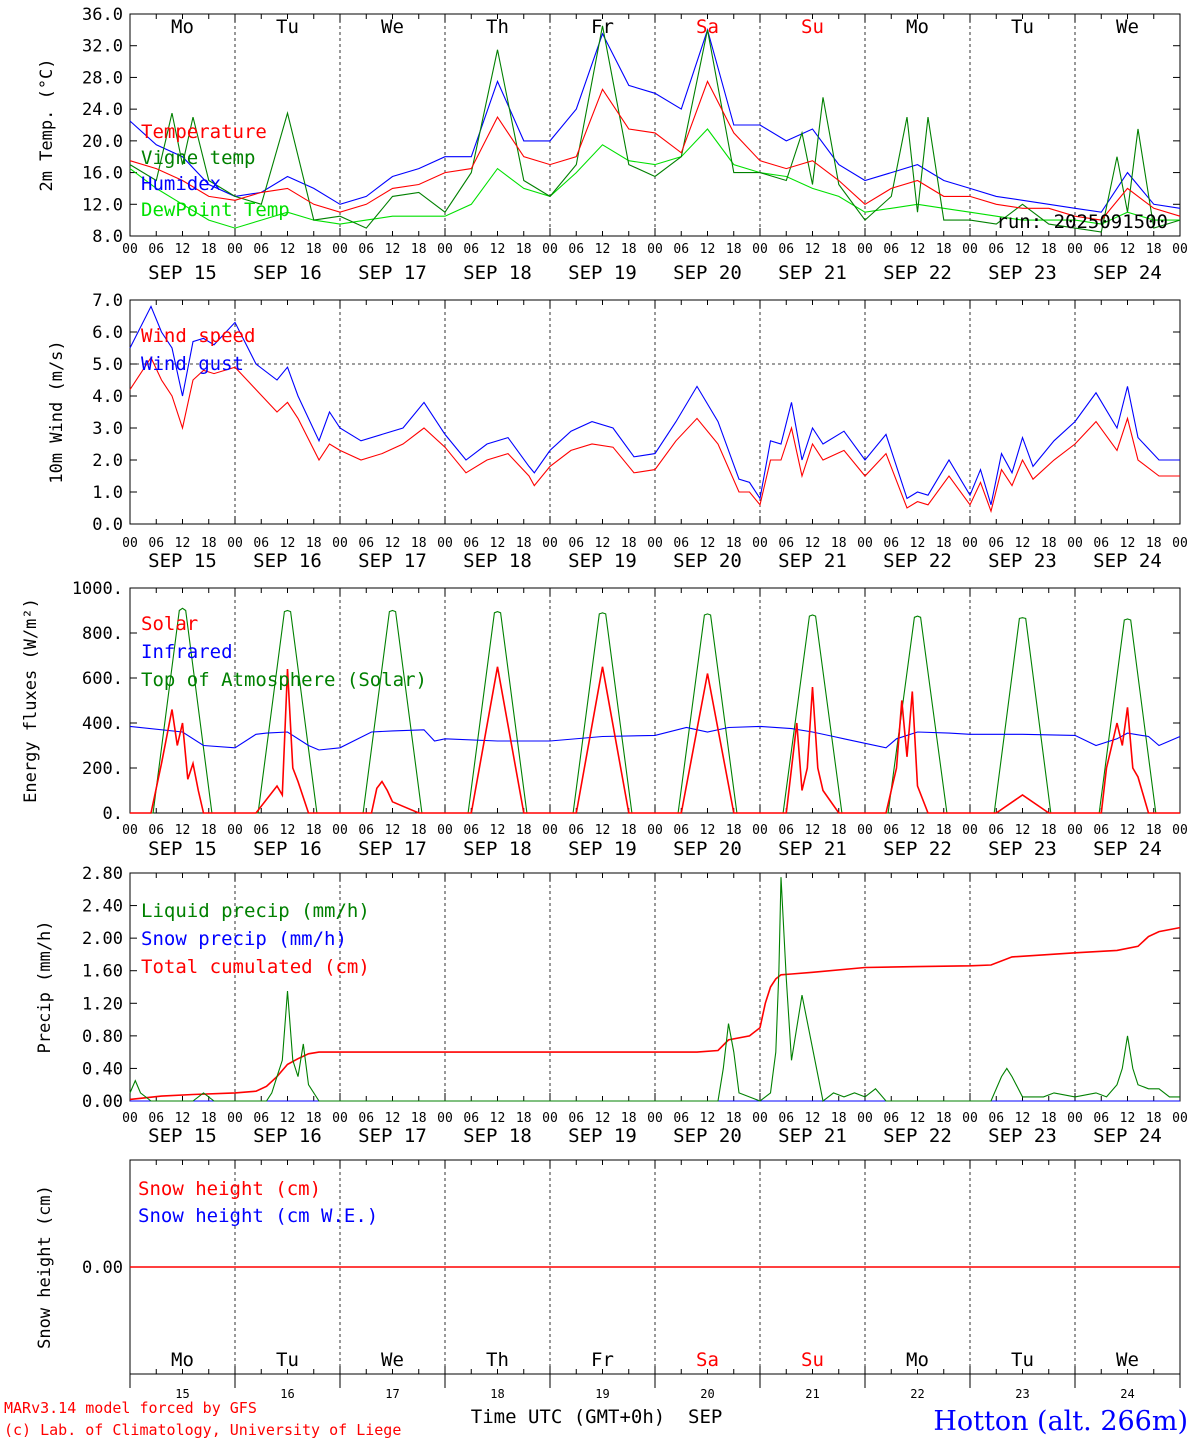 Image resolution: width=1194 pixels, height=1440 pixels. Describe the element at coordinates (107, 397) in the screenshot. I see `y-tick-label: 4.0` at that location.